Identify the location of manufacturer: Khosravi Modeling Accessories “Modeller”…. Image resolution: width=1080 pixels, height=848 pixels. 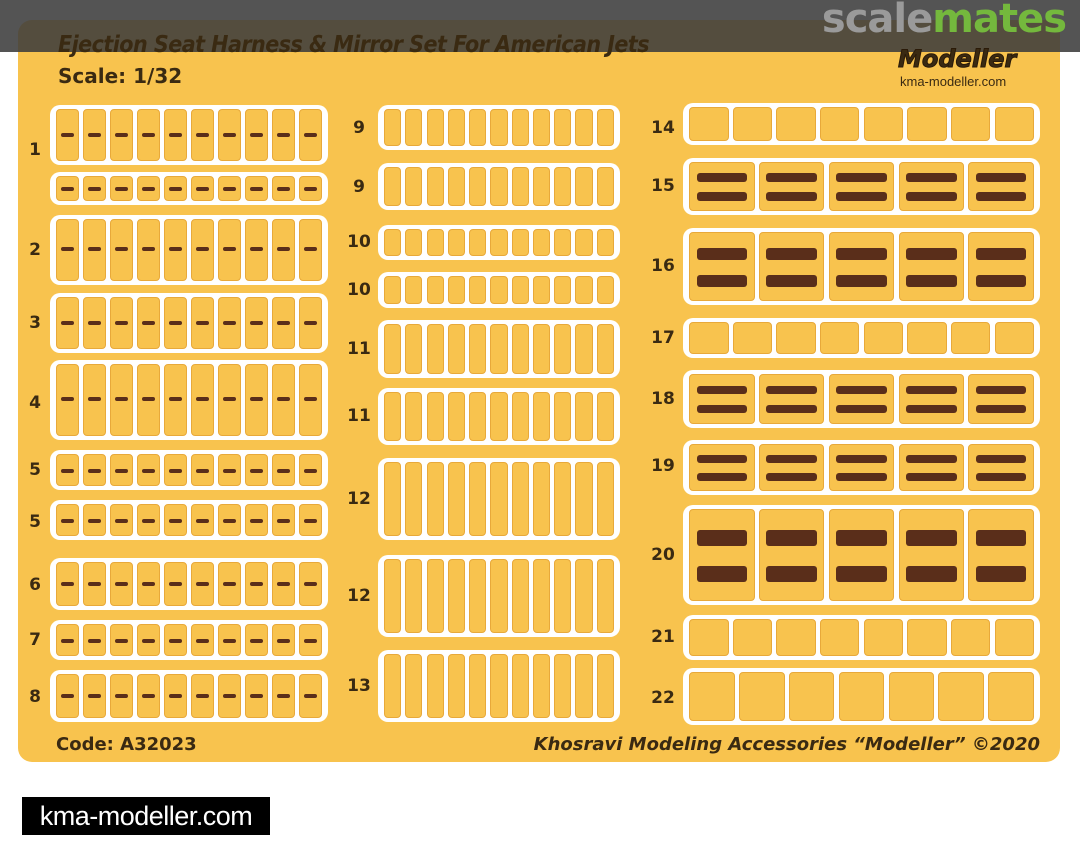
(786, 744).